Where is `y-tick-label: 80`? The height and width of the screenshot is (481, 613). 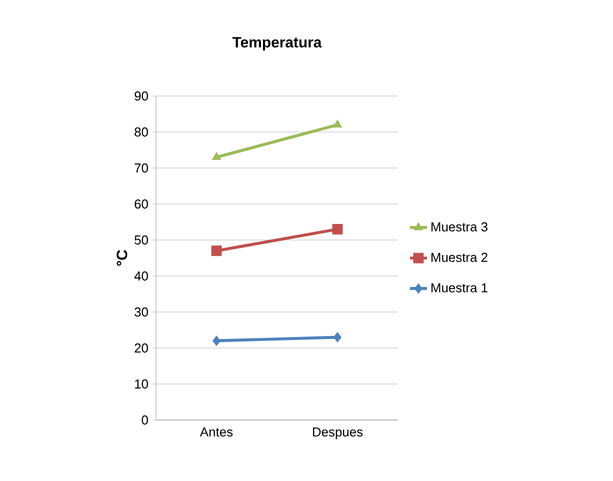 y-tick-label: 80 is located at coordinates (141, 132).